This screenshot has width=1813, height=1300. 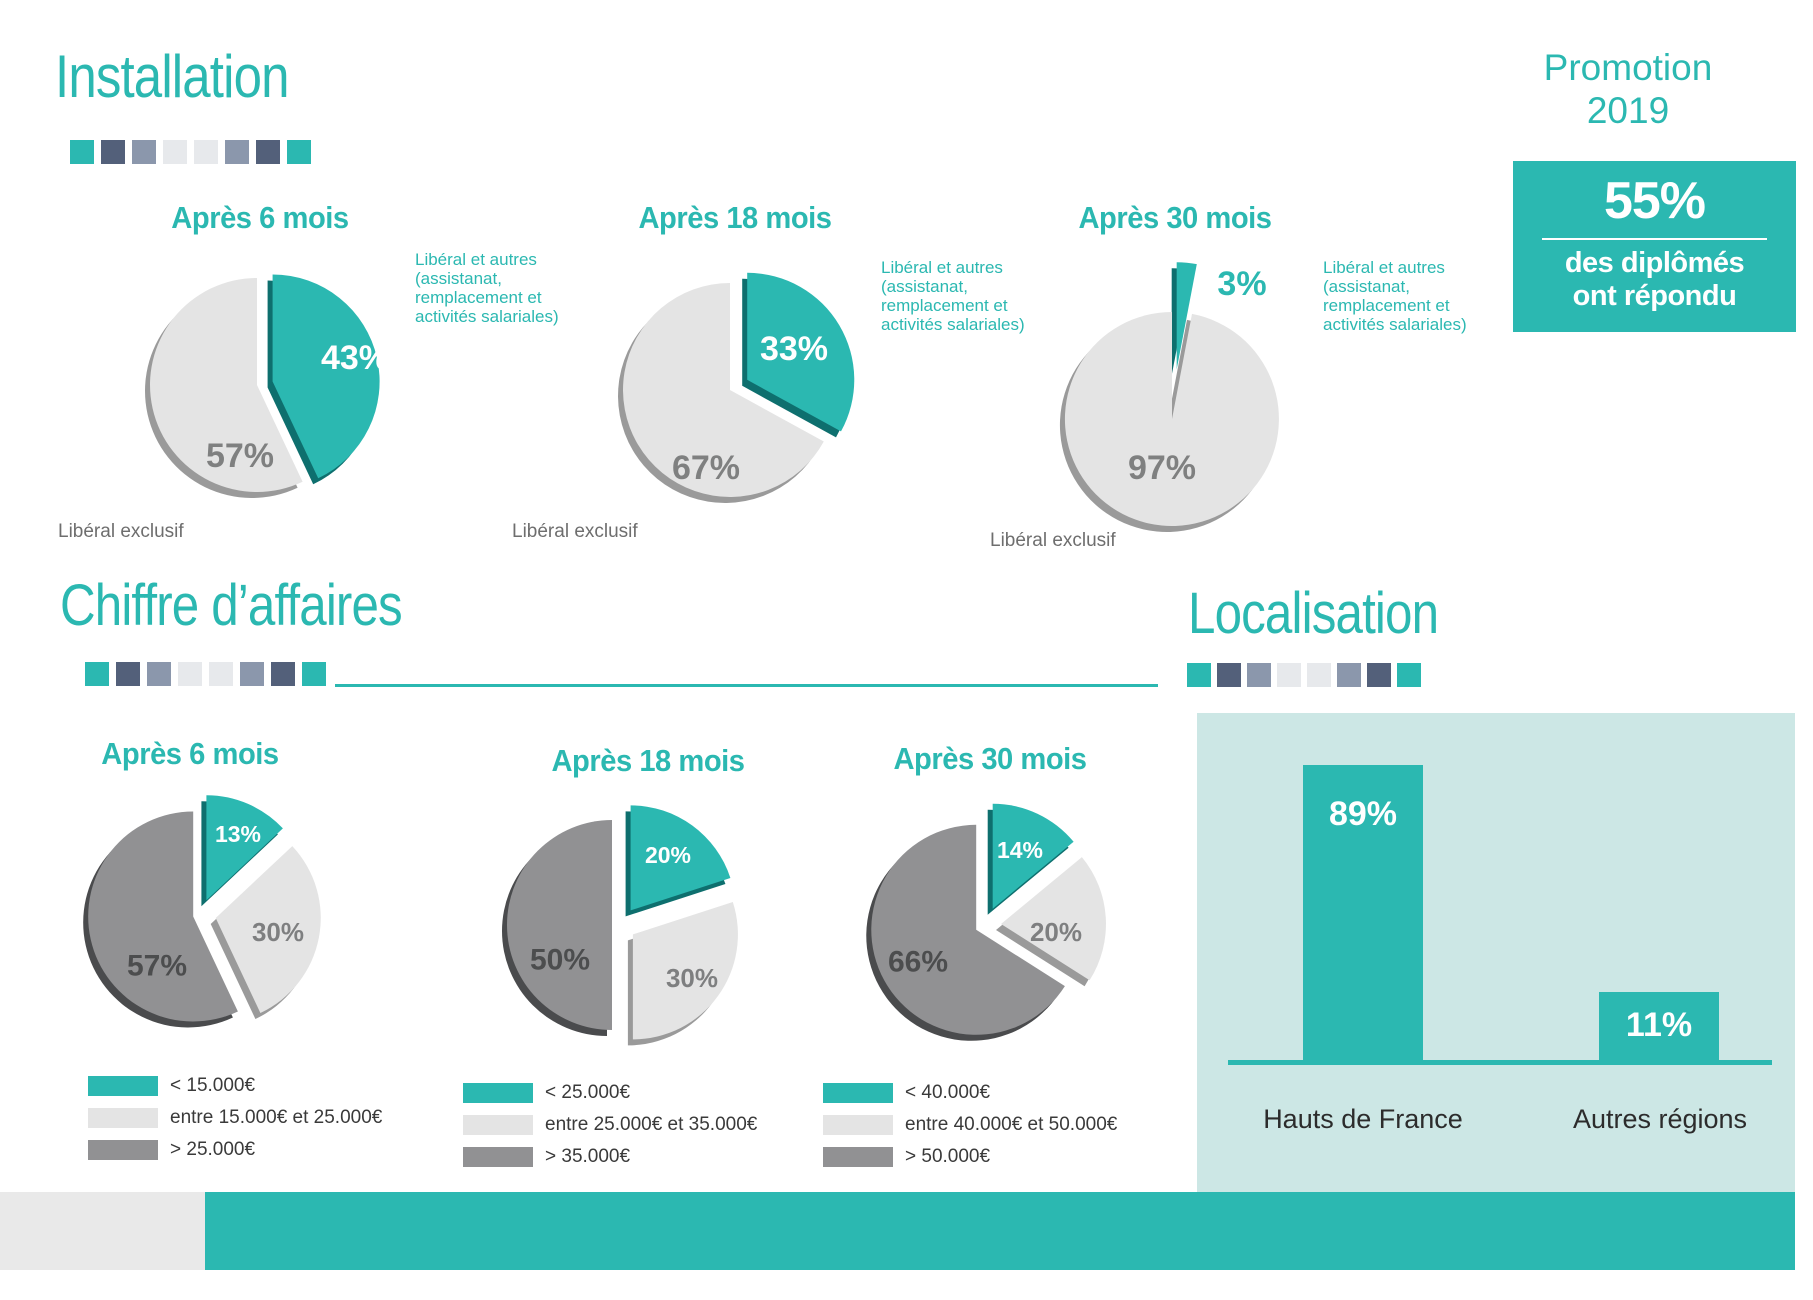 What do you see at coordinates (1162, 468) in the screenshot?
I see `svg-text: 97%` at bounding box center [1162, 468].